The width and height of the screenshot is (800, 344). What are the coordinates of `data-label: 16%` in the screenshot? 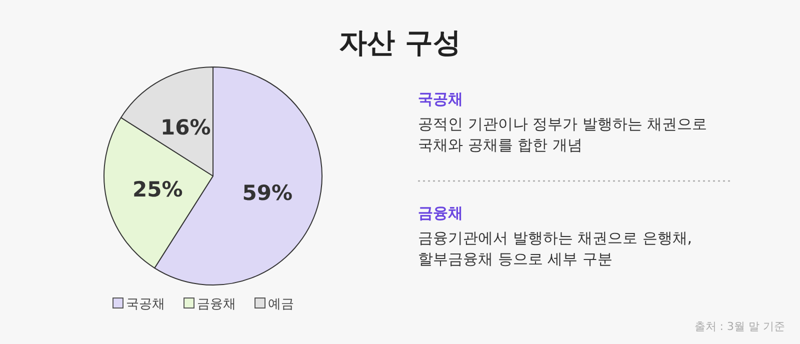 It's located at (185, 127).